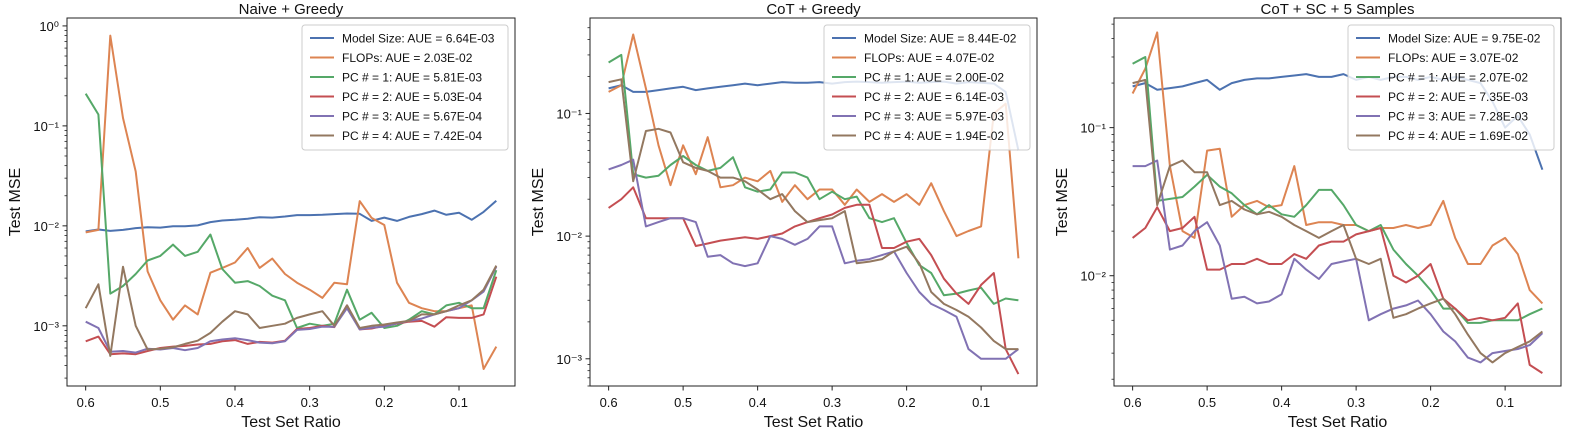 This screenshot has width=1578, height=440. What do you see at coordinates (813, 9) in the screenshot?
I see `chart-title: CoT + Greedy` at bounding box center [813, 9].